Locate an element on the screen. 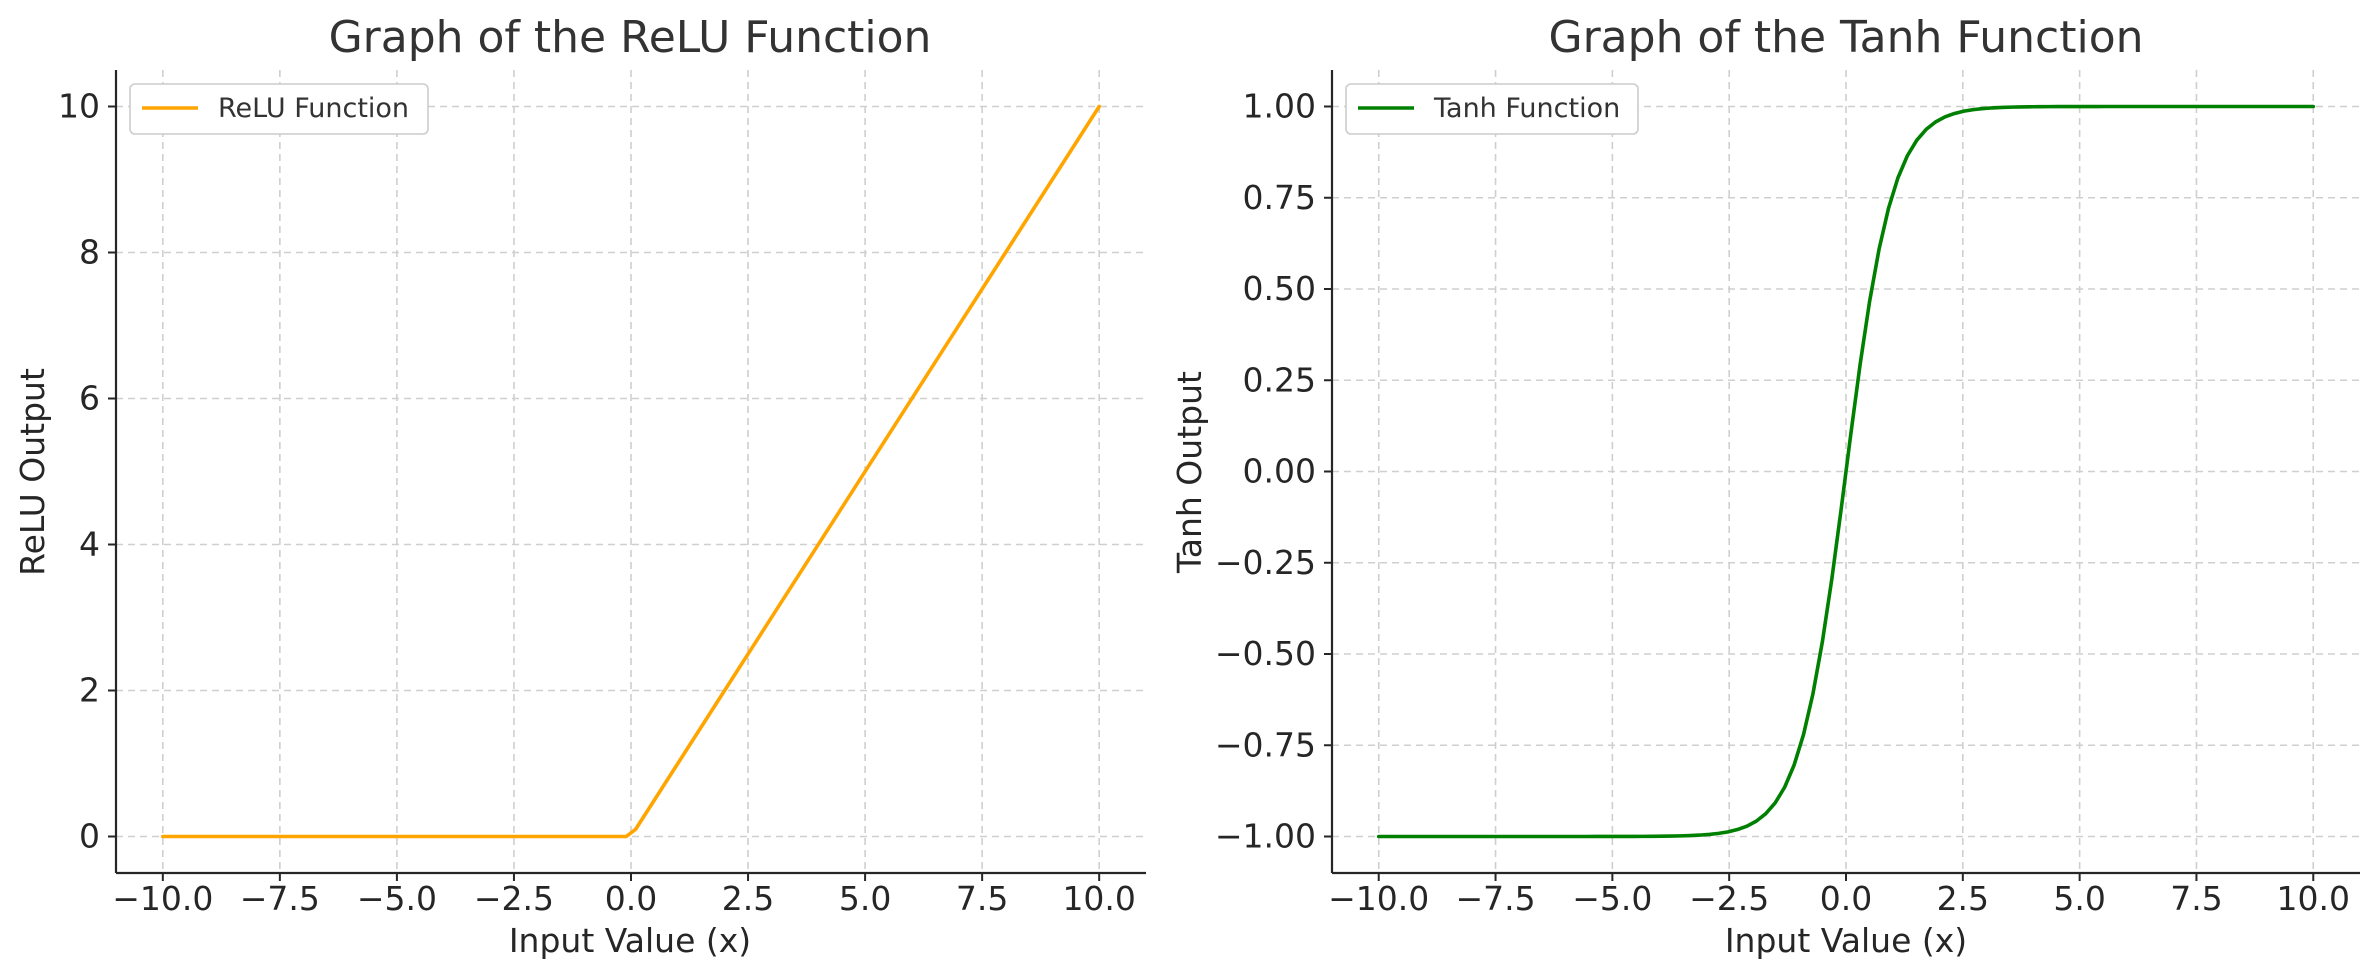  relu-x-tick-label-7: 7.5 is located at coordinates (982, 898).